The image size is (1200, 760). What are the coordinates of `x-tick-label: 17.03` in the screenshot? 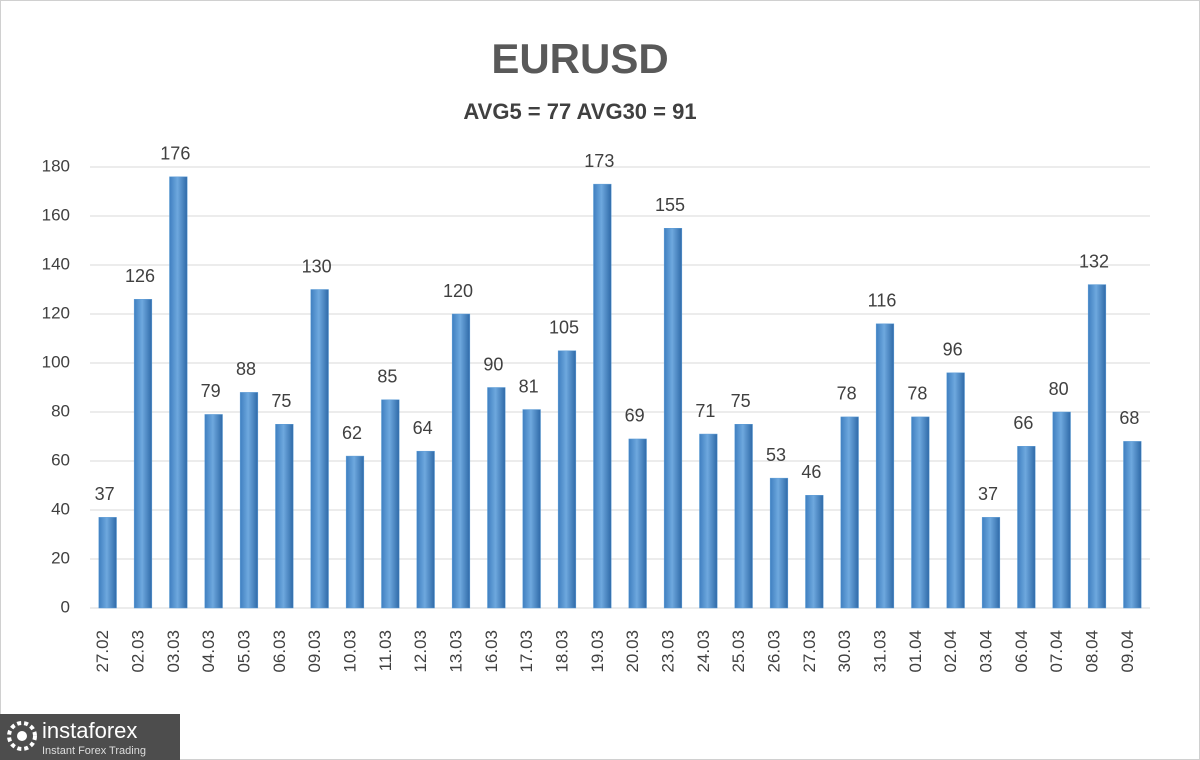 It's located at (526, 651).